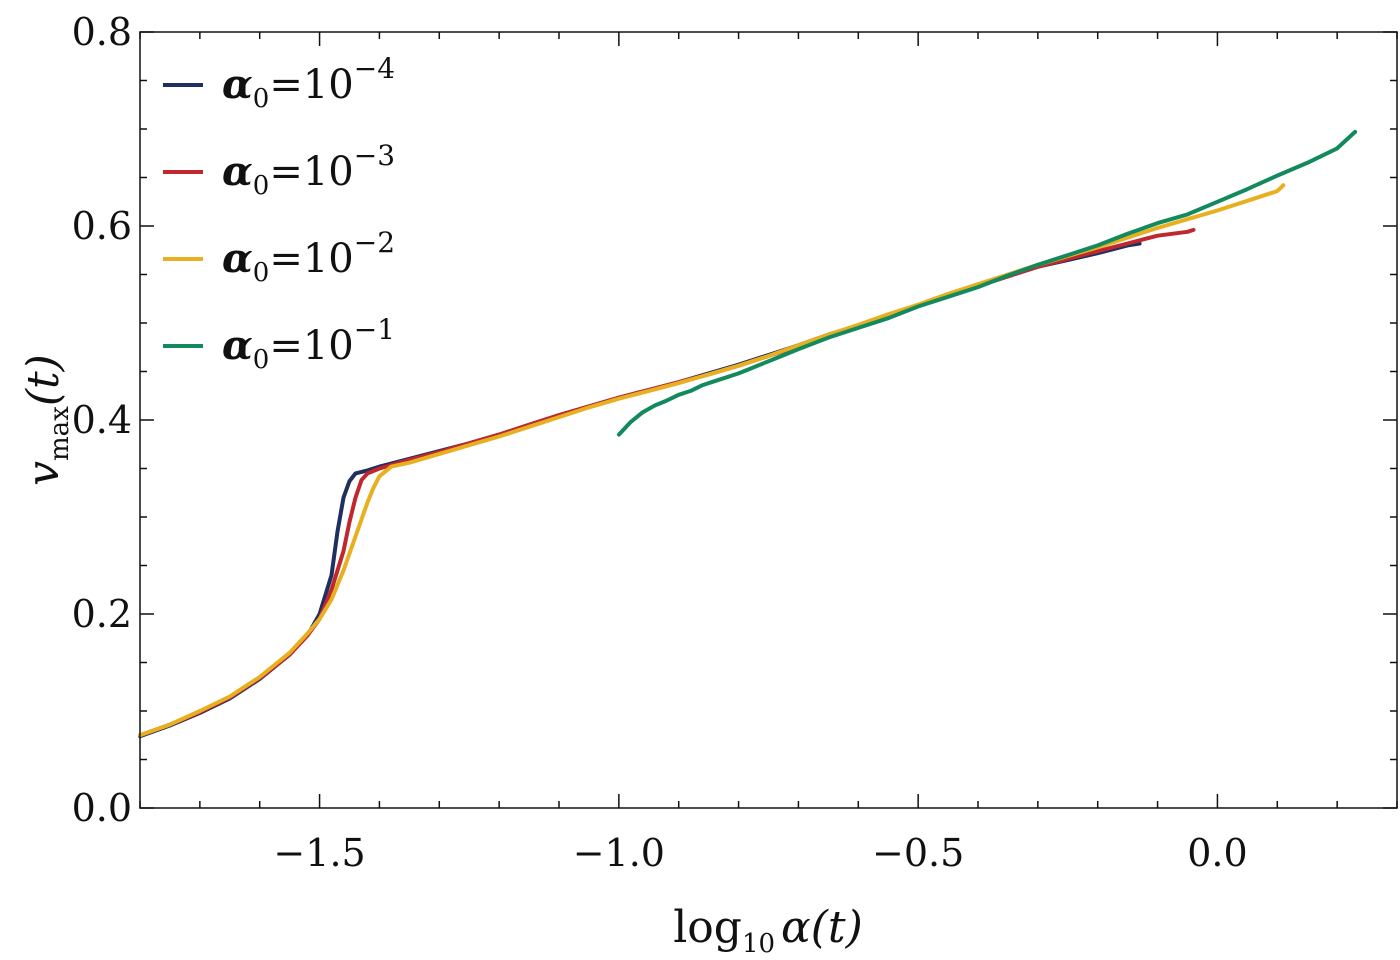  I want to click on y-axis-label: vmax(t), so click(46, 420).